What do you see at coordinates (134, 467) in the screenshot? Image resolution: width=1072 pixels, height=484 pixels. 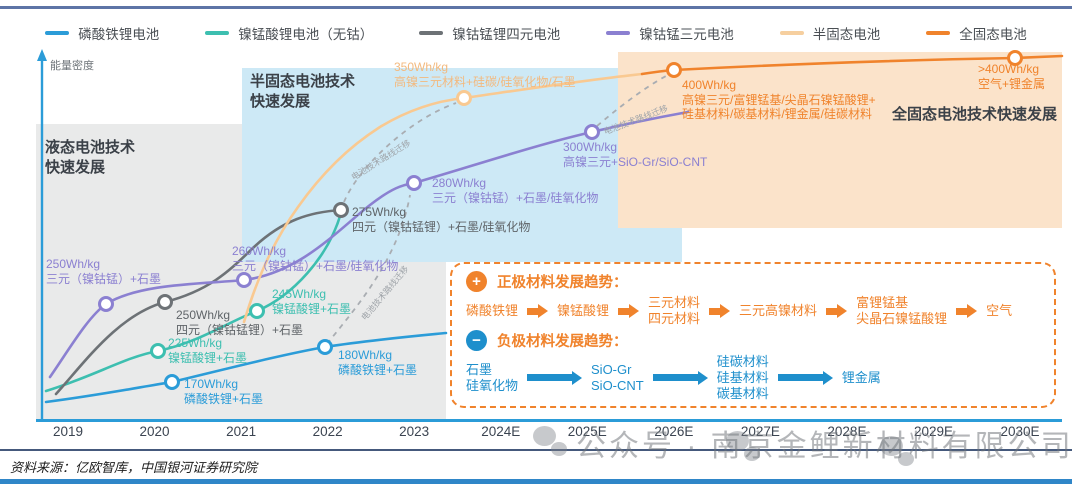 I see `source-note: 资料来源：亿欧智库，中国银河证券研究院` at bounding box center [134, 467].